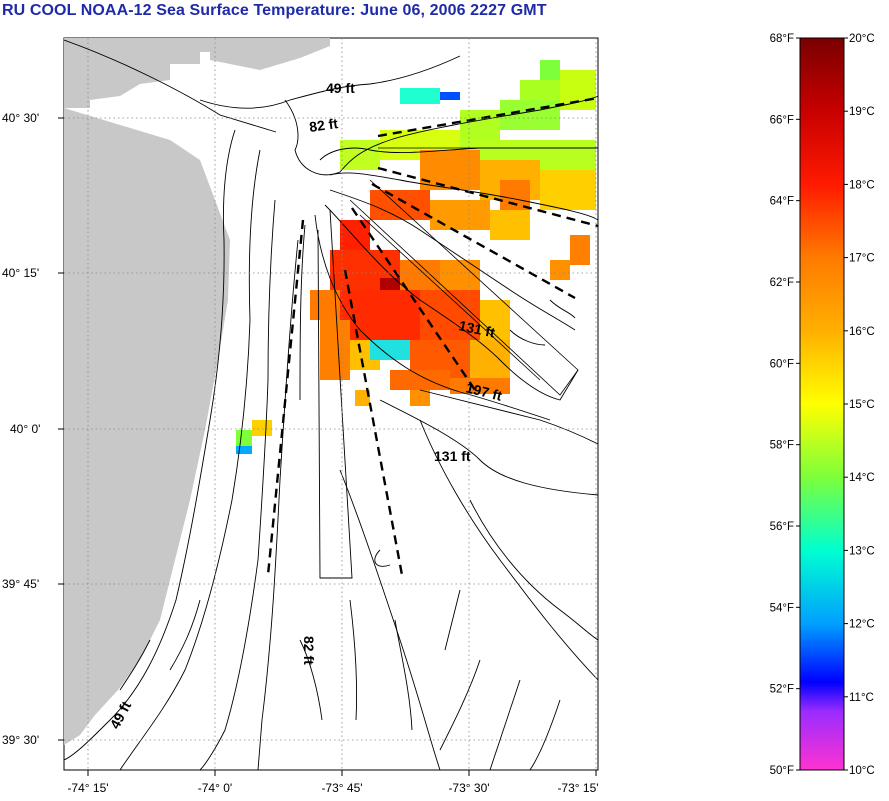 This screenshot has height=801, width=889. Describe the element at coordinates (20, 584) in the screenshot. I see `lat-label: 39° 45'` at that location.